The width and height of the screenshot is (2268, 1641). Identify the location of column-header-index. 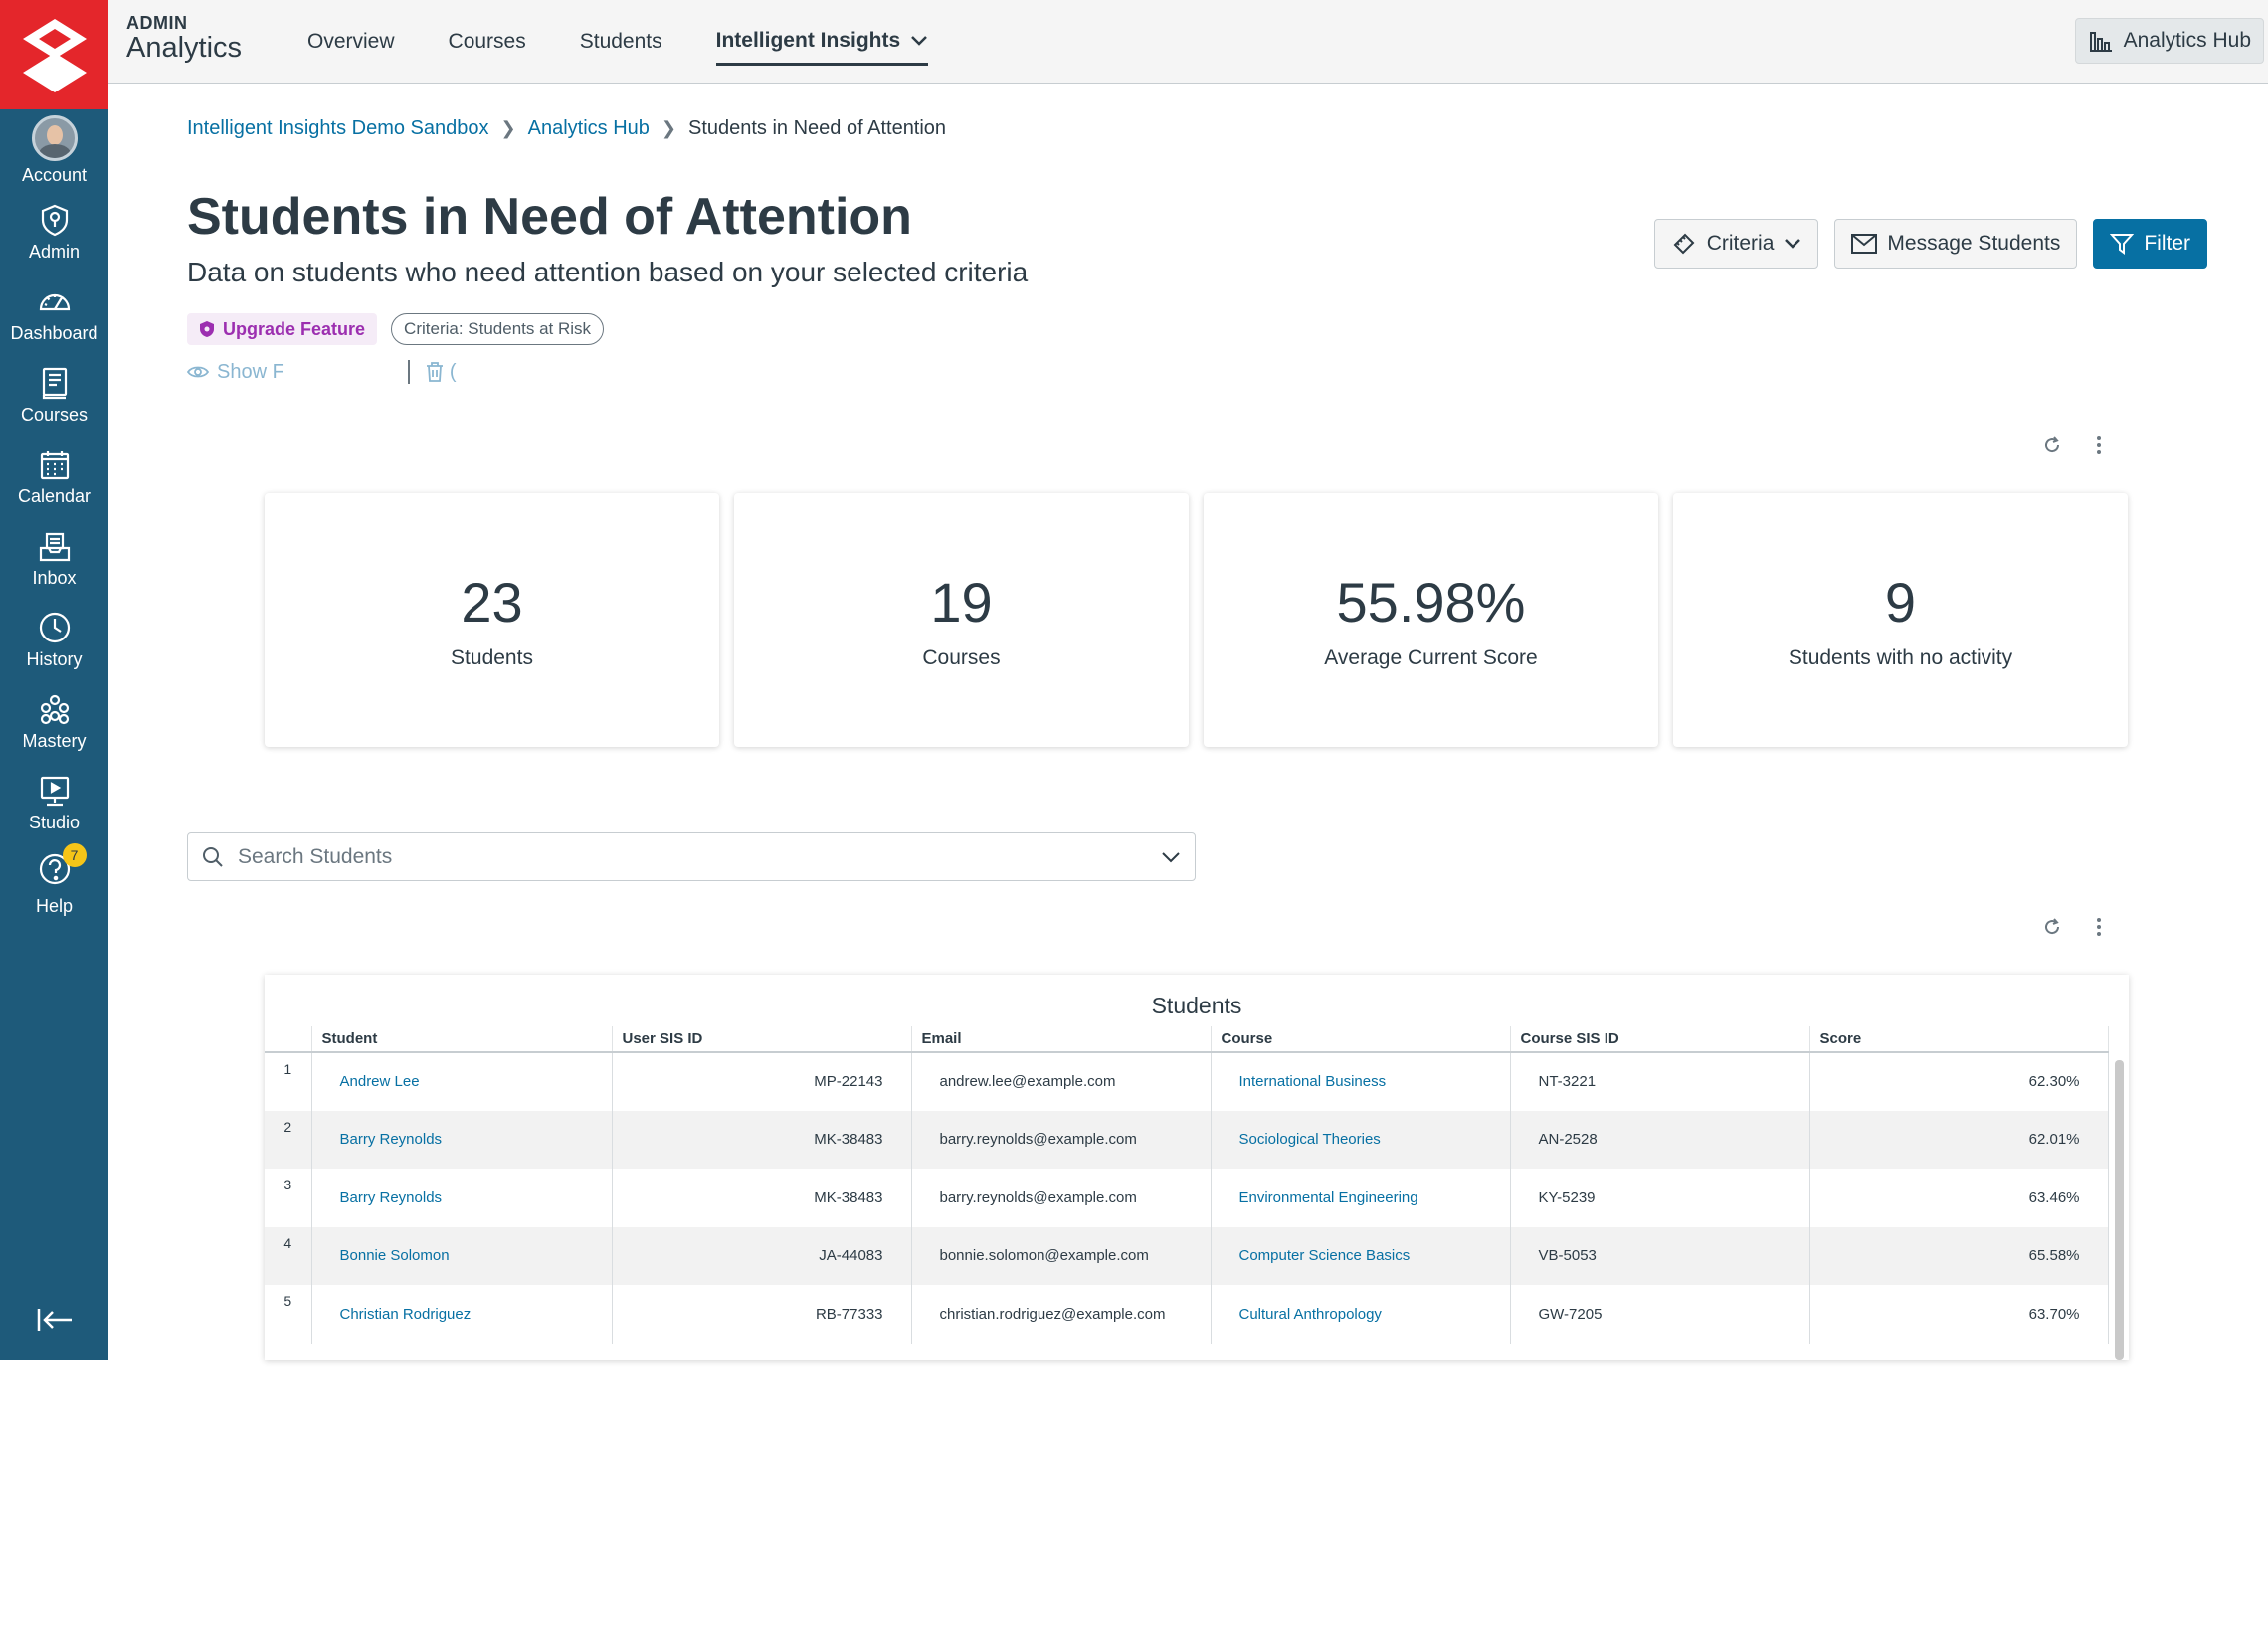
(288, 1039).